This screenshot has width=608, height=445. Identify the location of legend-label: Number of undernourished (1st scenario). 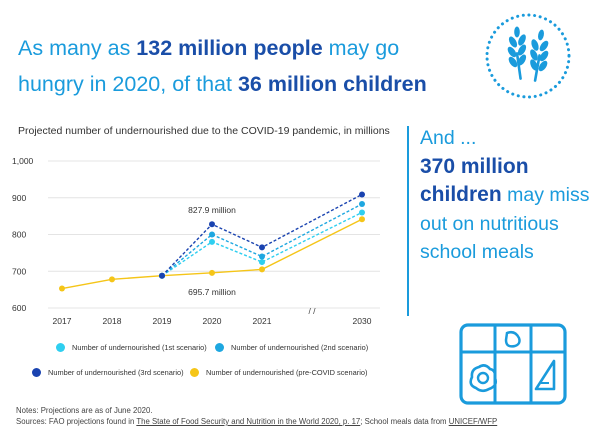
(139, 347).